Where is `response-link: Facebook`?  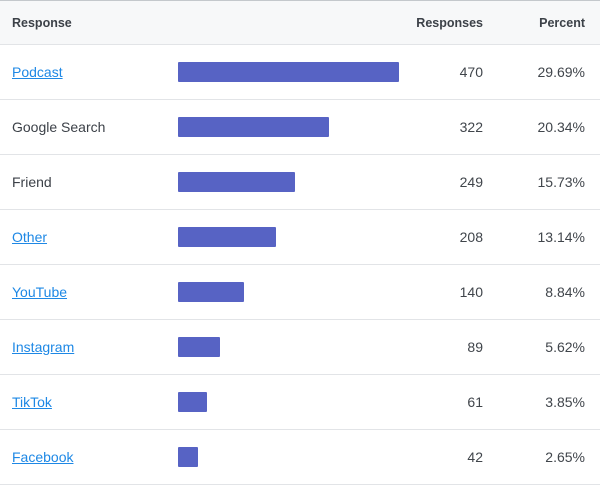
response-link: Facebook is located at coordinates (43, 457).